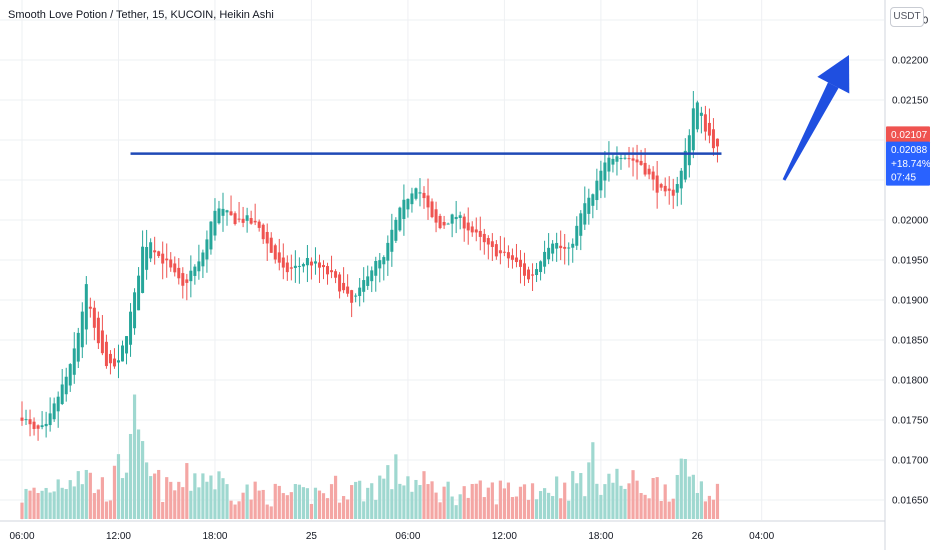 The width and height of the screenshot is (932, 550). I want to click on price-tick-label: 0.01750, so click(910, 421).